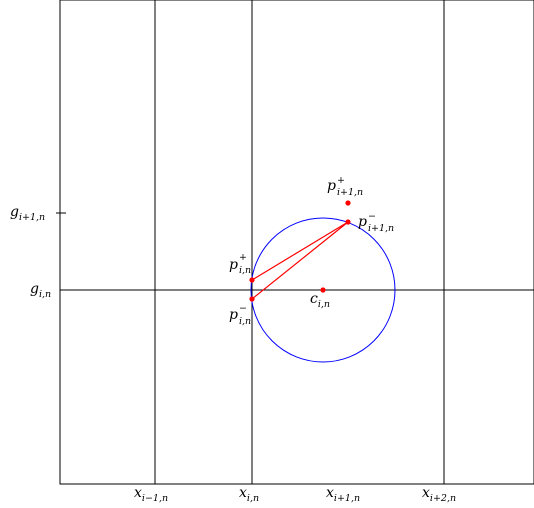  What do you see at coordinates (27, 213) in the screenshot?
I see `label-g-i-plus-1: gi+1,n` at bounding box center [27, 213].